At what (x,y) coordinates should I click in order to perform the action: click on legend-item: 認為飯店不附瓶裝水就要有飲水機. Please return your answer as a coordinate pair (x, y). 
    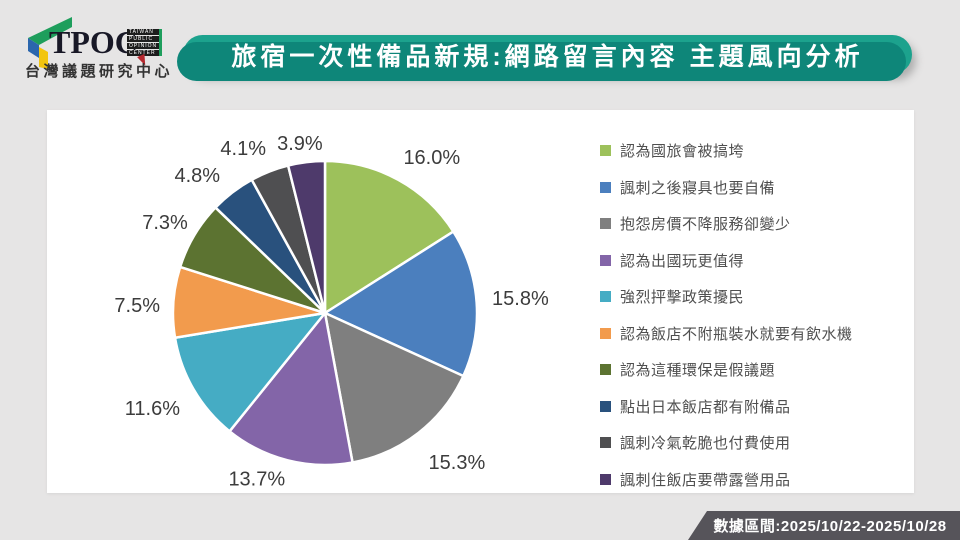
    Looking at the image, I should click on (726, 334).